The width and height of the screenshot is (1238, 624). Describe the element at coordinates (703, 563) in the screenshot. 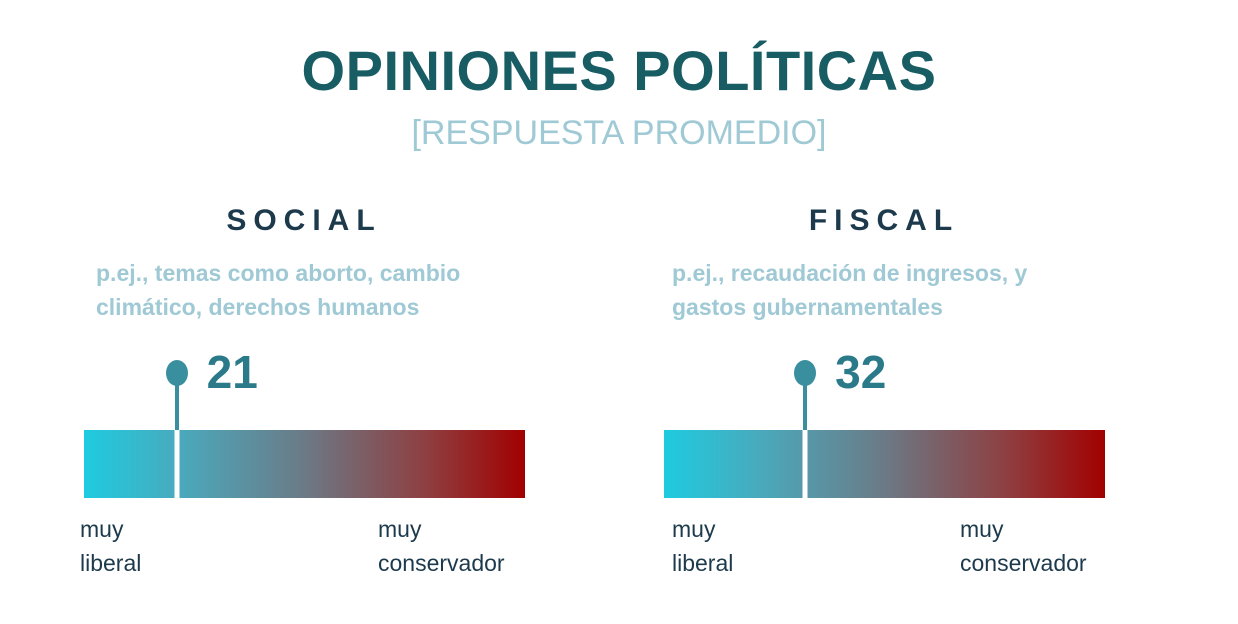

I see `fiscal-left-label-line2: liberal` at that location.